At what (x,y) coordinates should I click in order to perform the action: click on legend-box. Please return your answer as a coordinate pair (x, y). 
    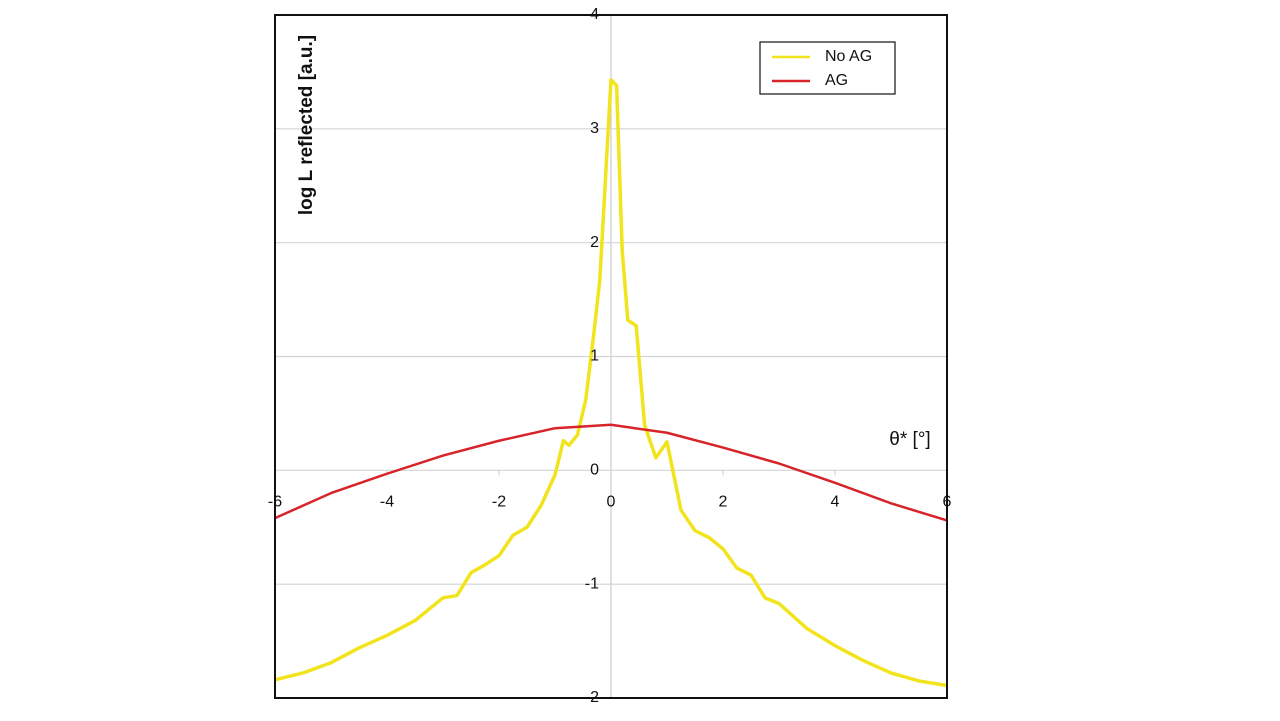
    Looking at the image, I should click on (827, 68).